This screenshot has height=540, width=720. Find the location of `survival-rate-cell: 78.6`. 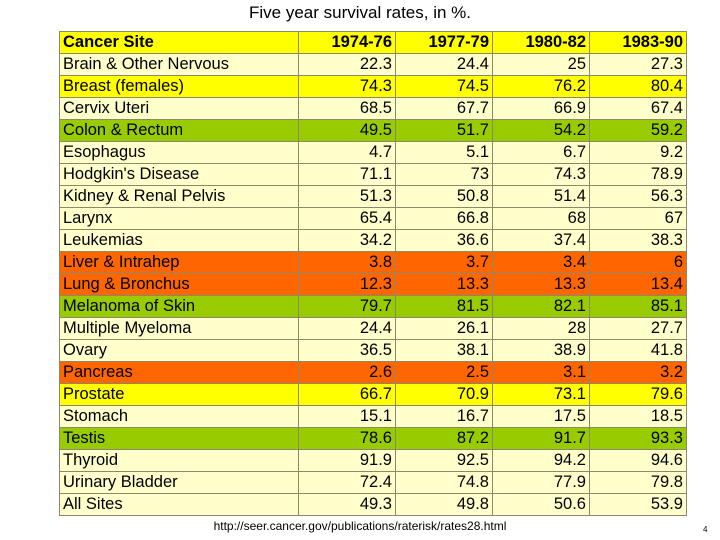

survival-rate-cell: 78.6 is located at coordinates (347, 438).